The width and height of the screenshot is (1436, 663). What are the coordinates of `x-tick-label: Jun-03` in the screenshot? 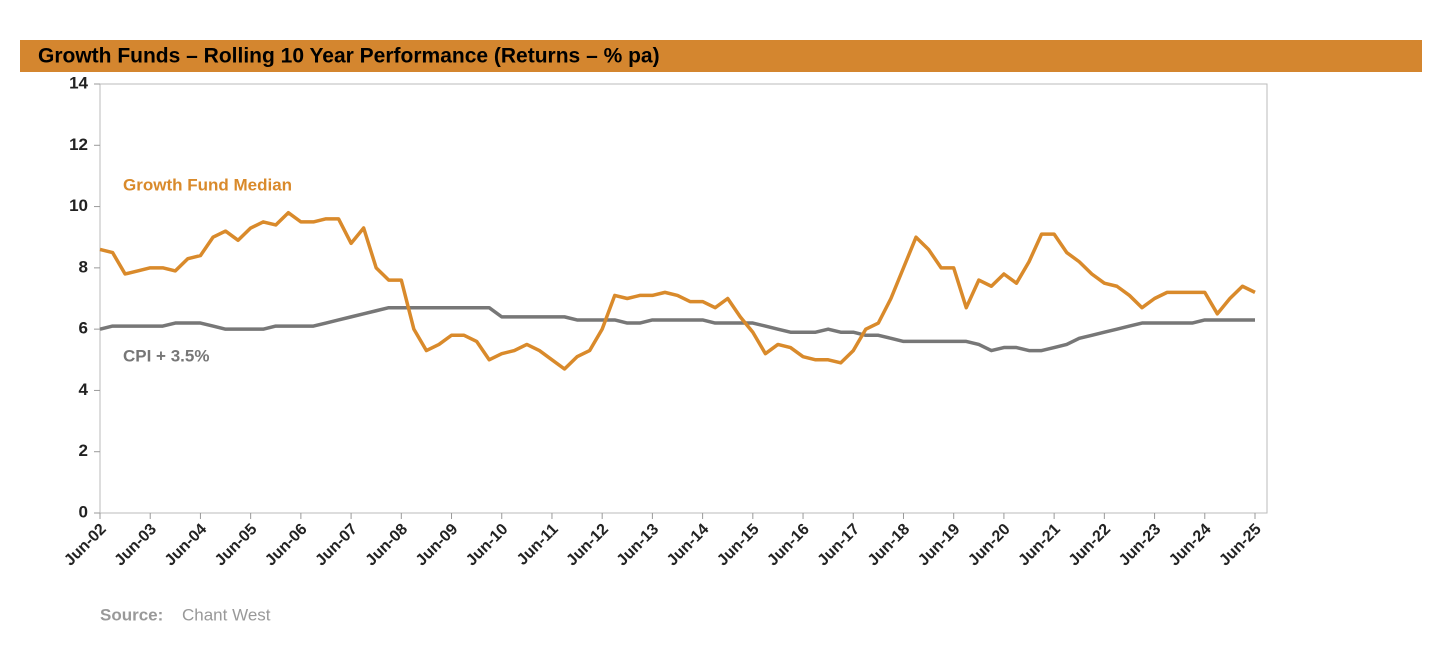 It's located at (136, 545).